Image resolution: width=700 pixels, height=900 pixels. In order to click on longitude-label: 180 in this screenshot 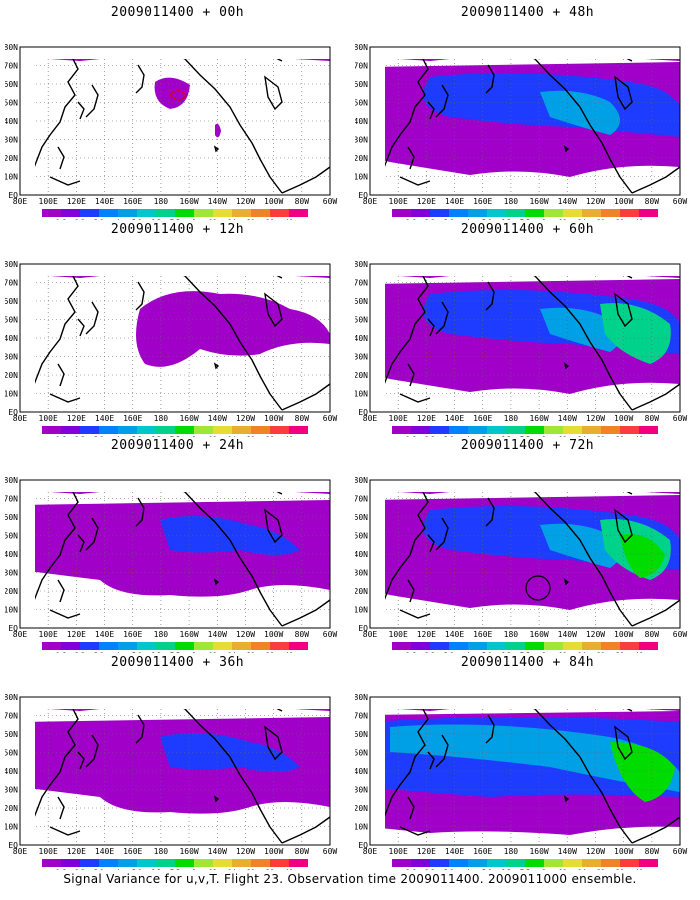, I will do `click(161, 418)`.